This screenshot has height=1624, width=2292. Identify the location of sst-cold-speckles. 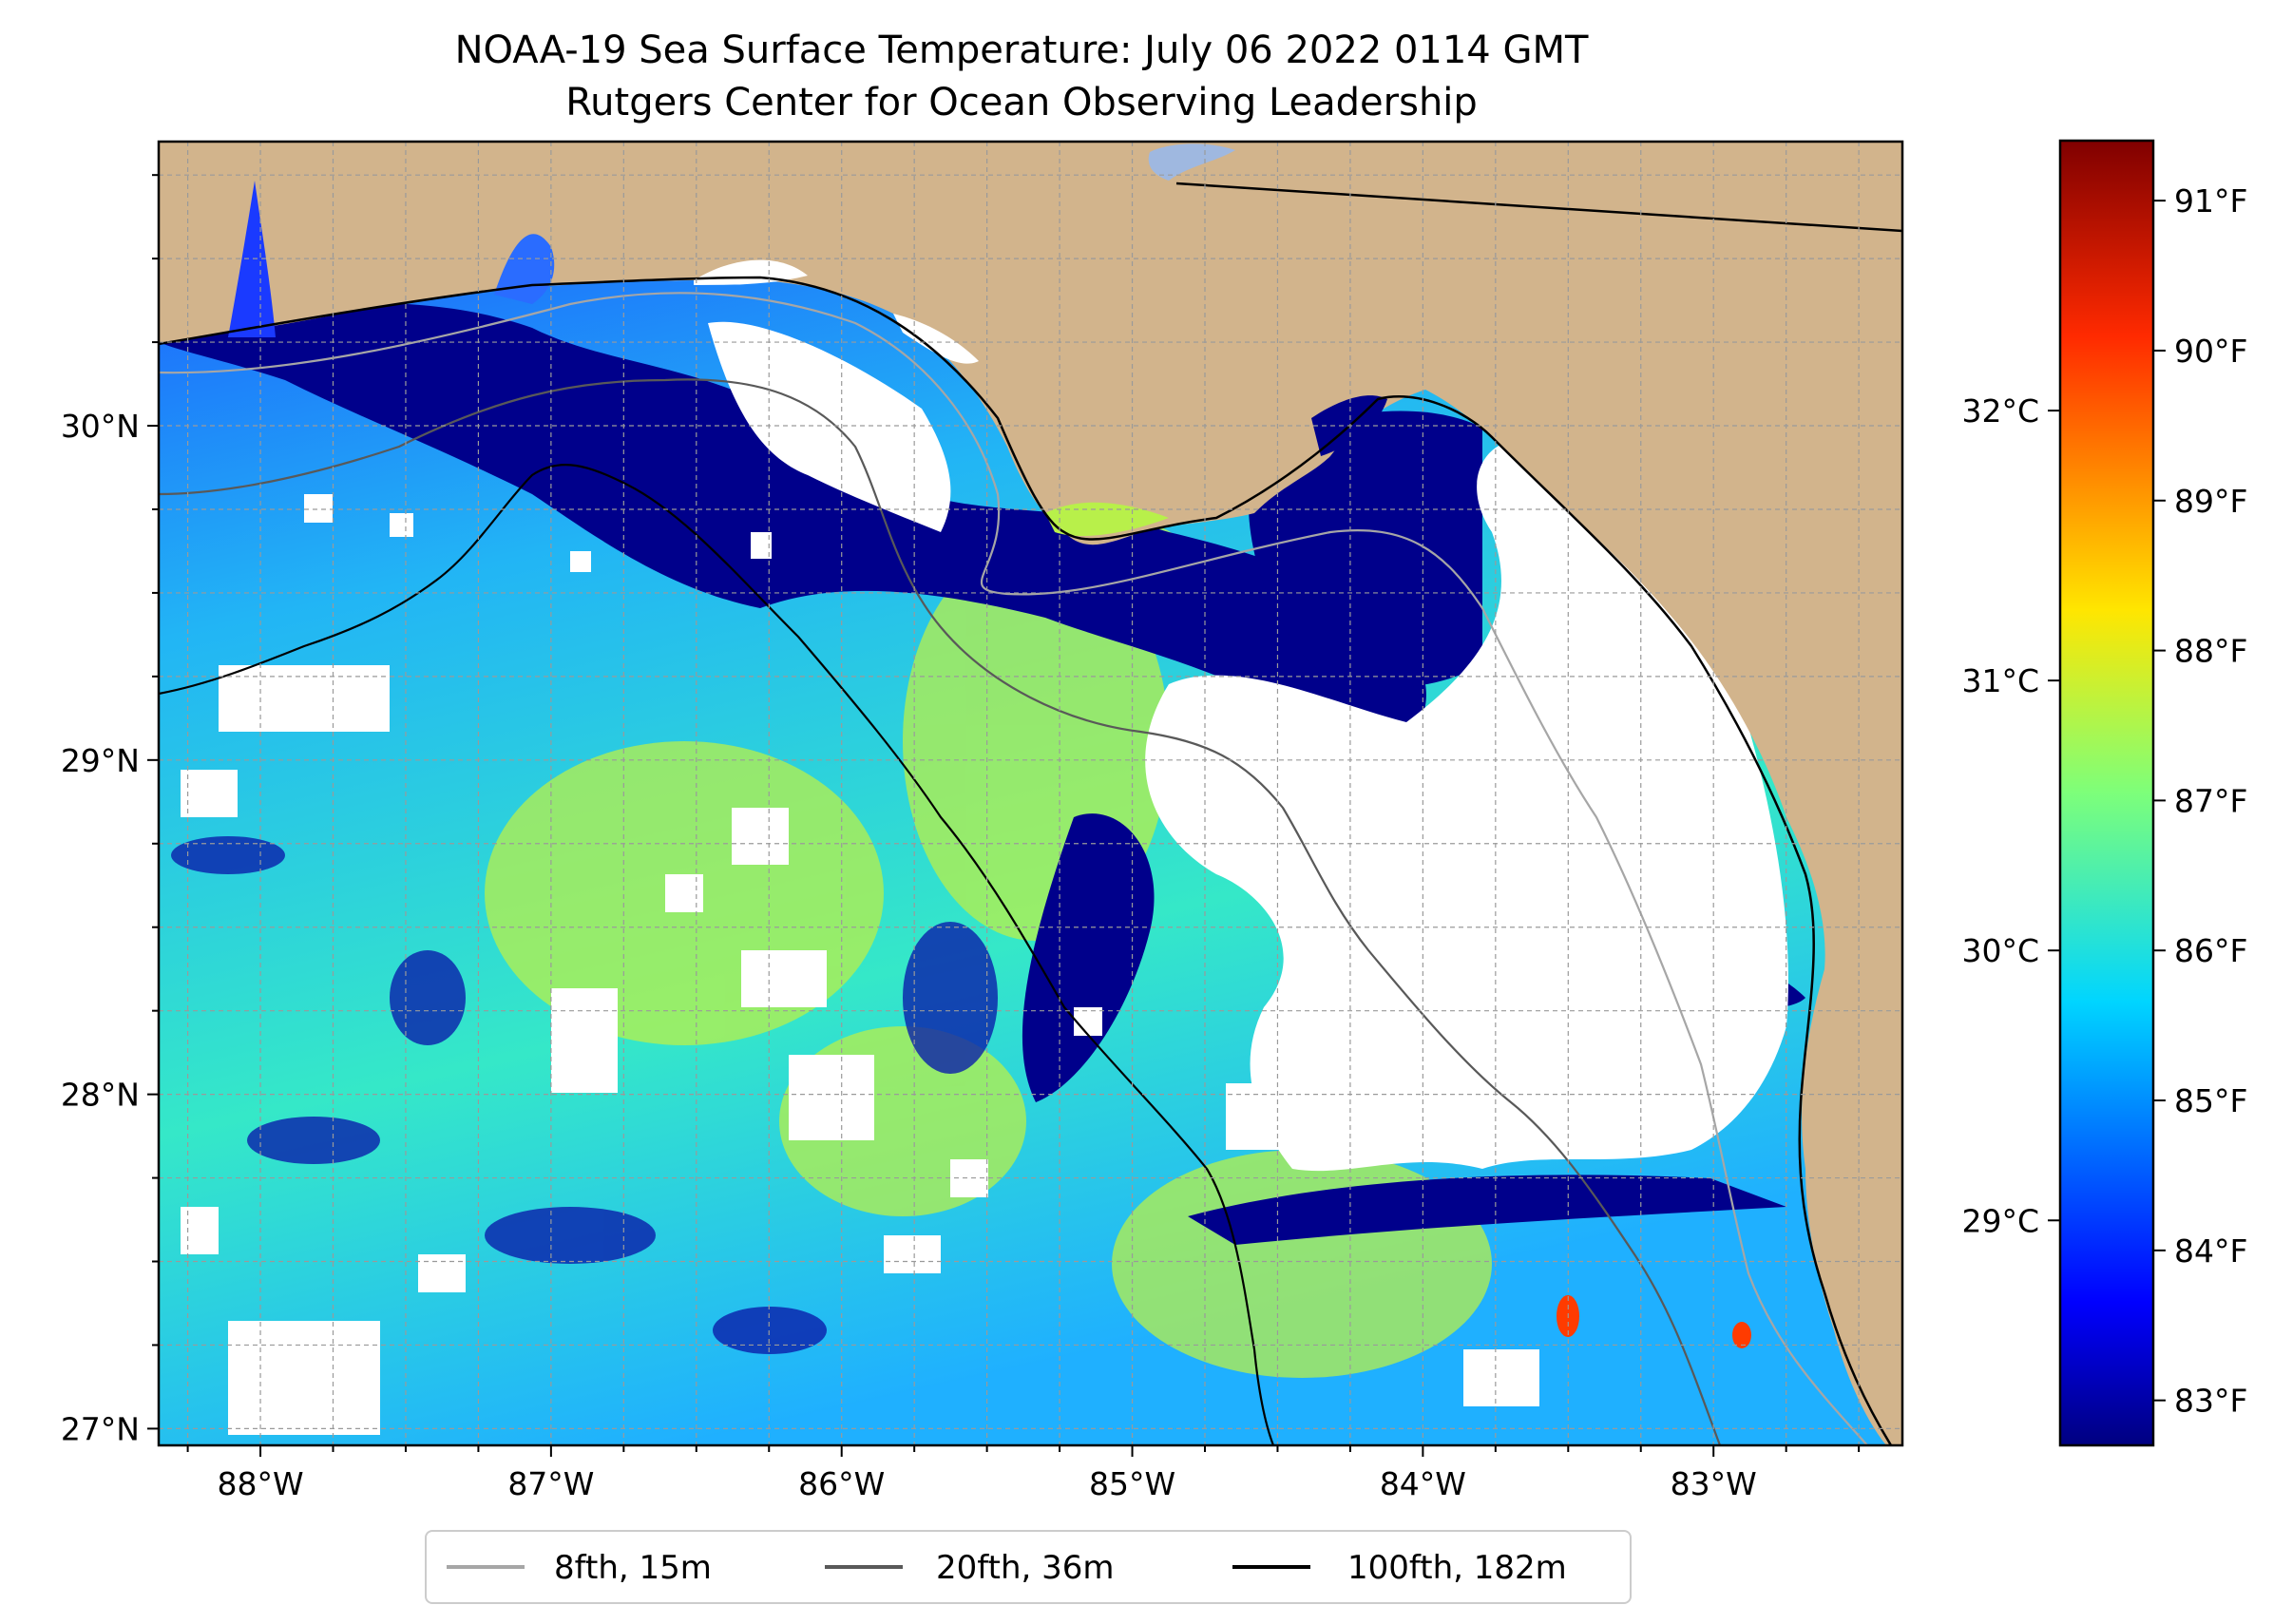
(584, 1095).